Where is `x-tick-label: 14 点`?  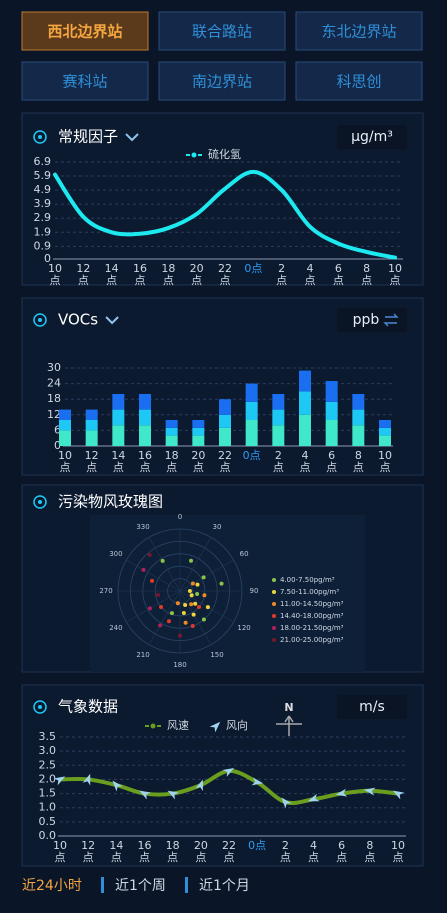
x-tick-label: 14 点 is located at coordinates (112, 274).